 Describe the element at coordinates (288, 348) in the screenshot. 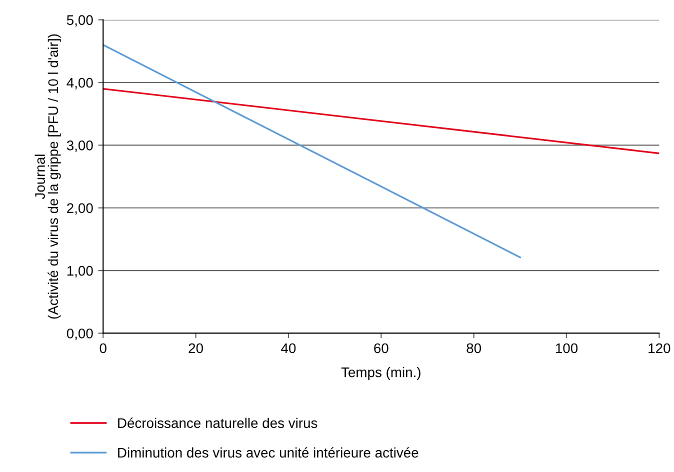

I see `x-tick-label: 40` at that location.